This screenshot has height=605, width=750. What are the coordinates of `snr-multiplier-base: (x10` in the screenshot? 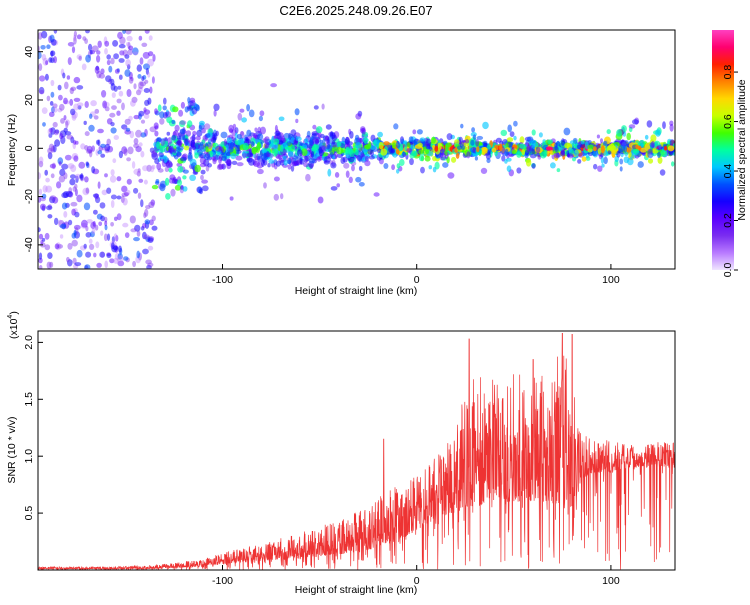 It's located at (14, 328).